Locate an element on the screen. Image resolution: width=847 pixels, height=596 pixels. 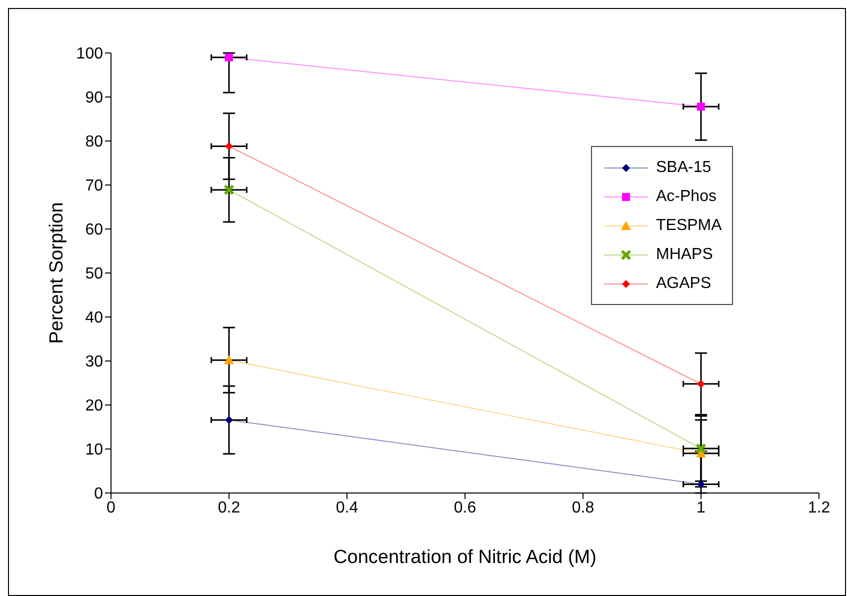
y-tick-label: 0 is located at coordinates (99, 494).